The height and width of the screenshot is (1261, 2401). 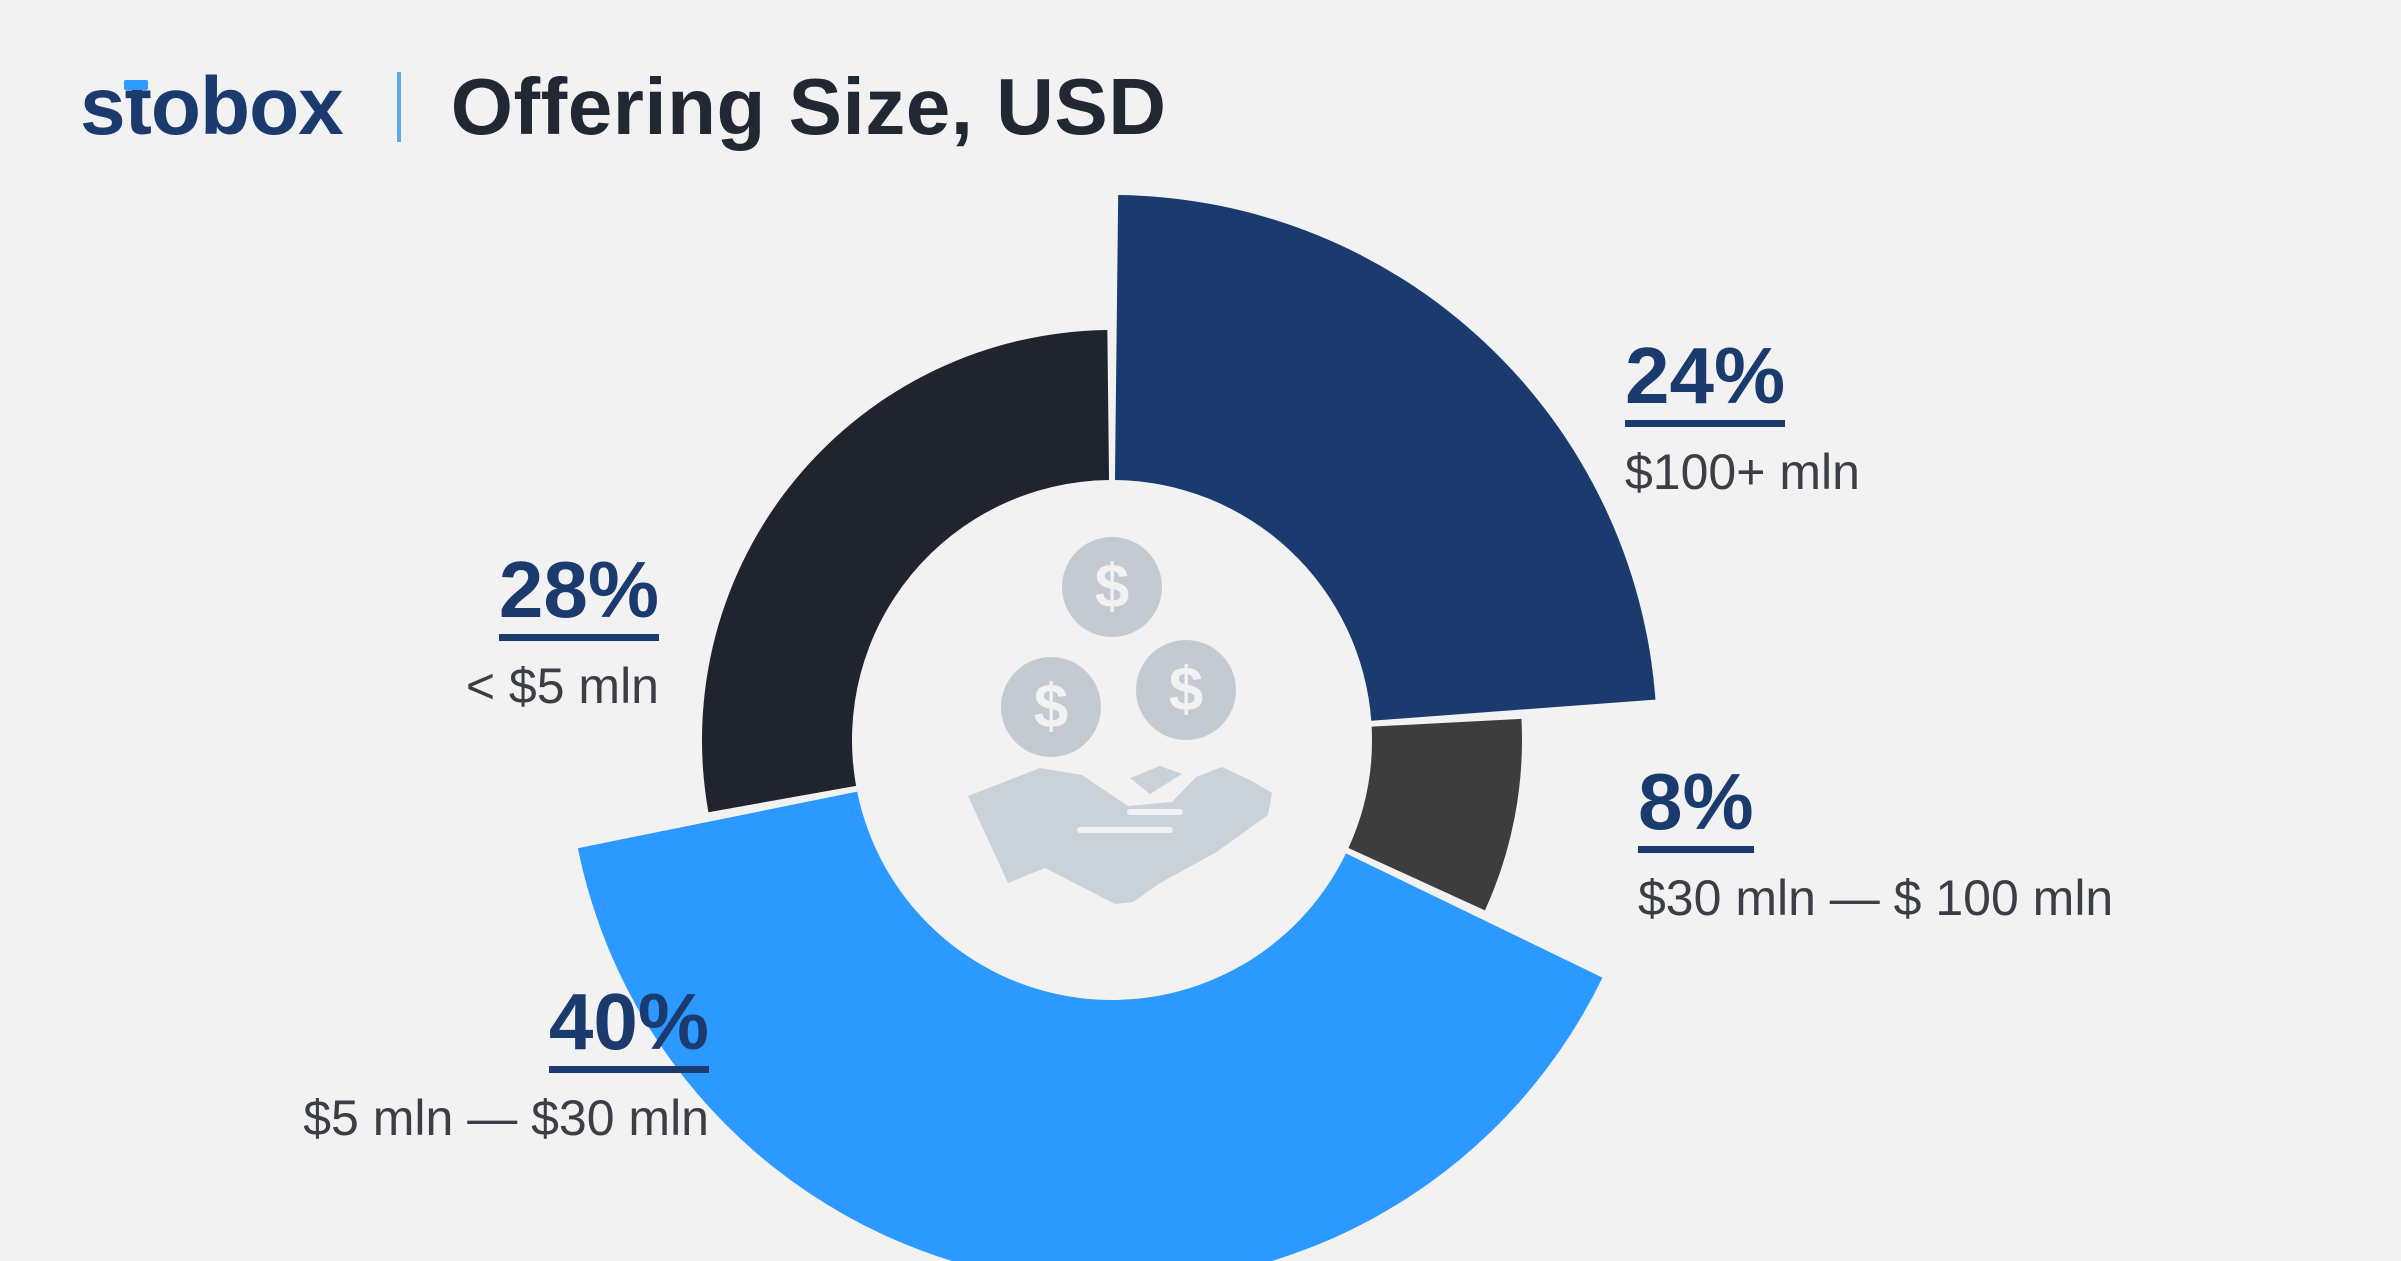 I want to click on slice-label-100-plus: 24% $100+ mln, so click(x=1742, y=418).